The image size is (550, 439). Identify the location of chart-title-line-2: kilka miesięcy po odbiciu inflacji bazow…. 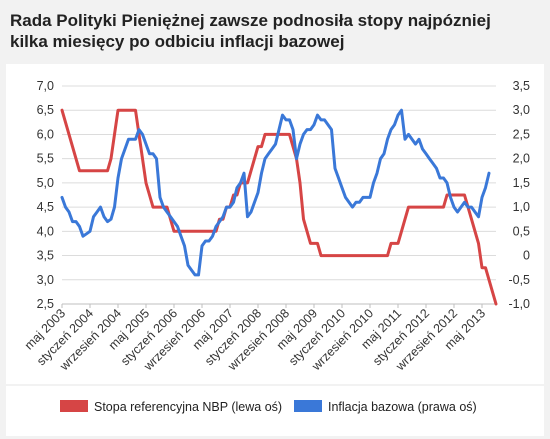
(177, 41).